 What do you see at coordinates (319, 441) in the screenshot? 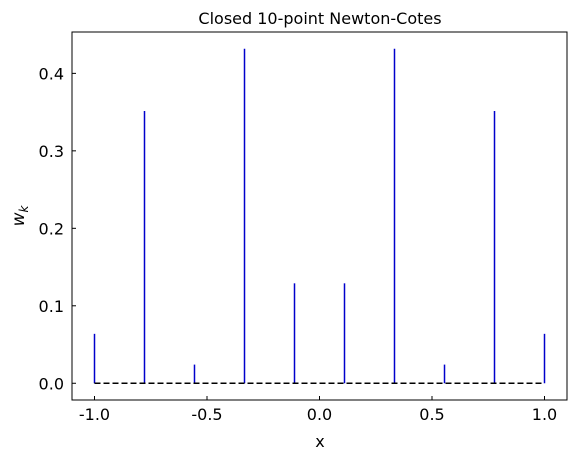
I see `x-axis-label: x` at bounding box center [319, 441].